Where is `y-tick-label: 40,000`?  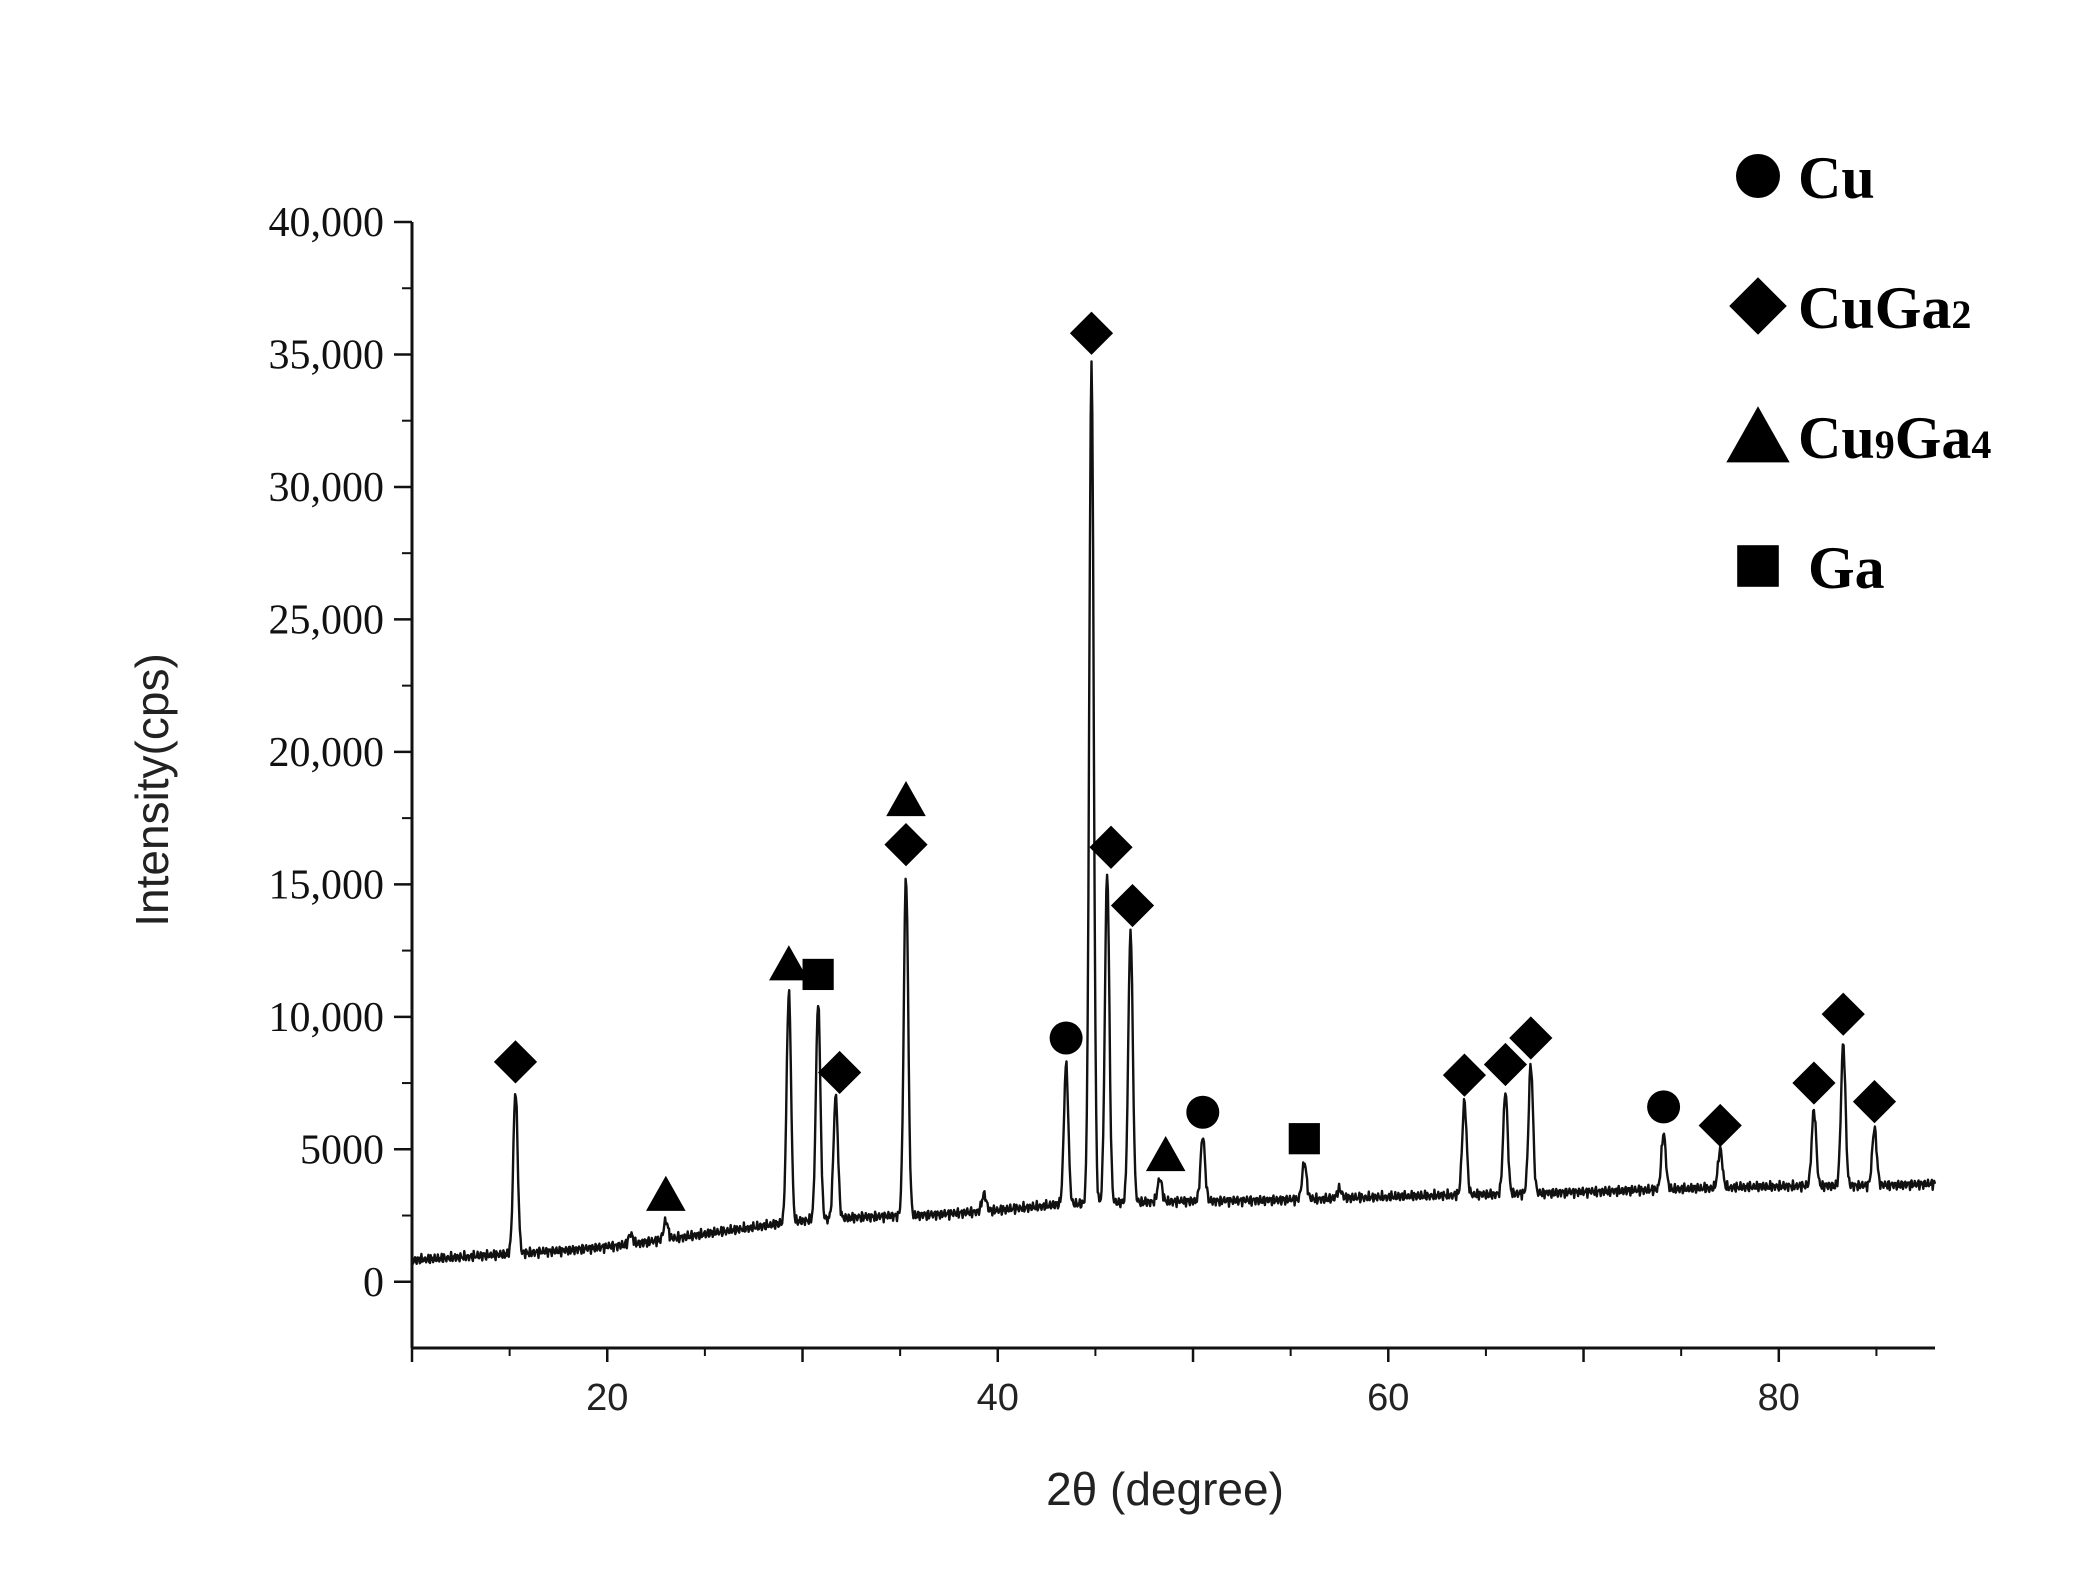
y-tick-label: 40,000 is located at coordinates (327, 223).